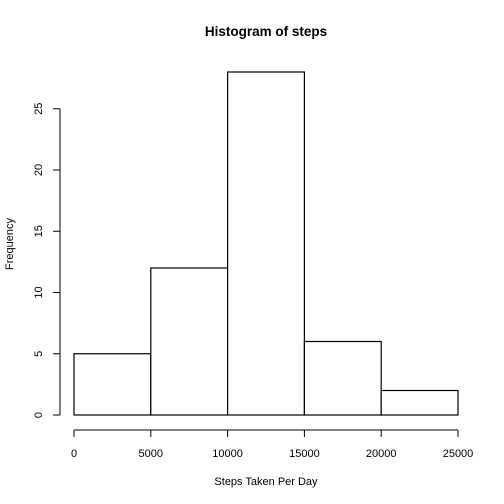 The height and width of the screenshot is (504, 504). Describe the element at coordinates (266, 31) in the screenshot. I see `chart-title: Histogram of steps` at that location.